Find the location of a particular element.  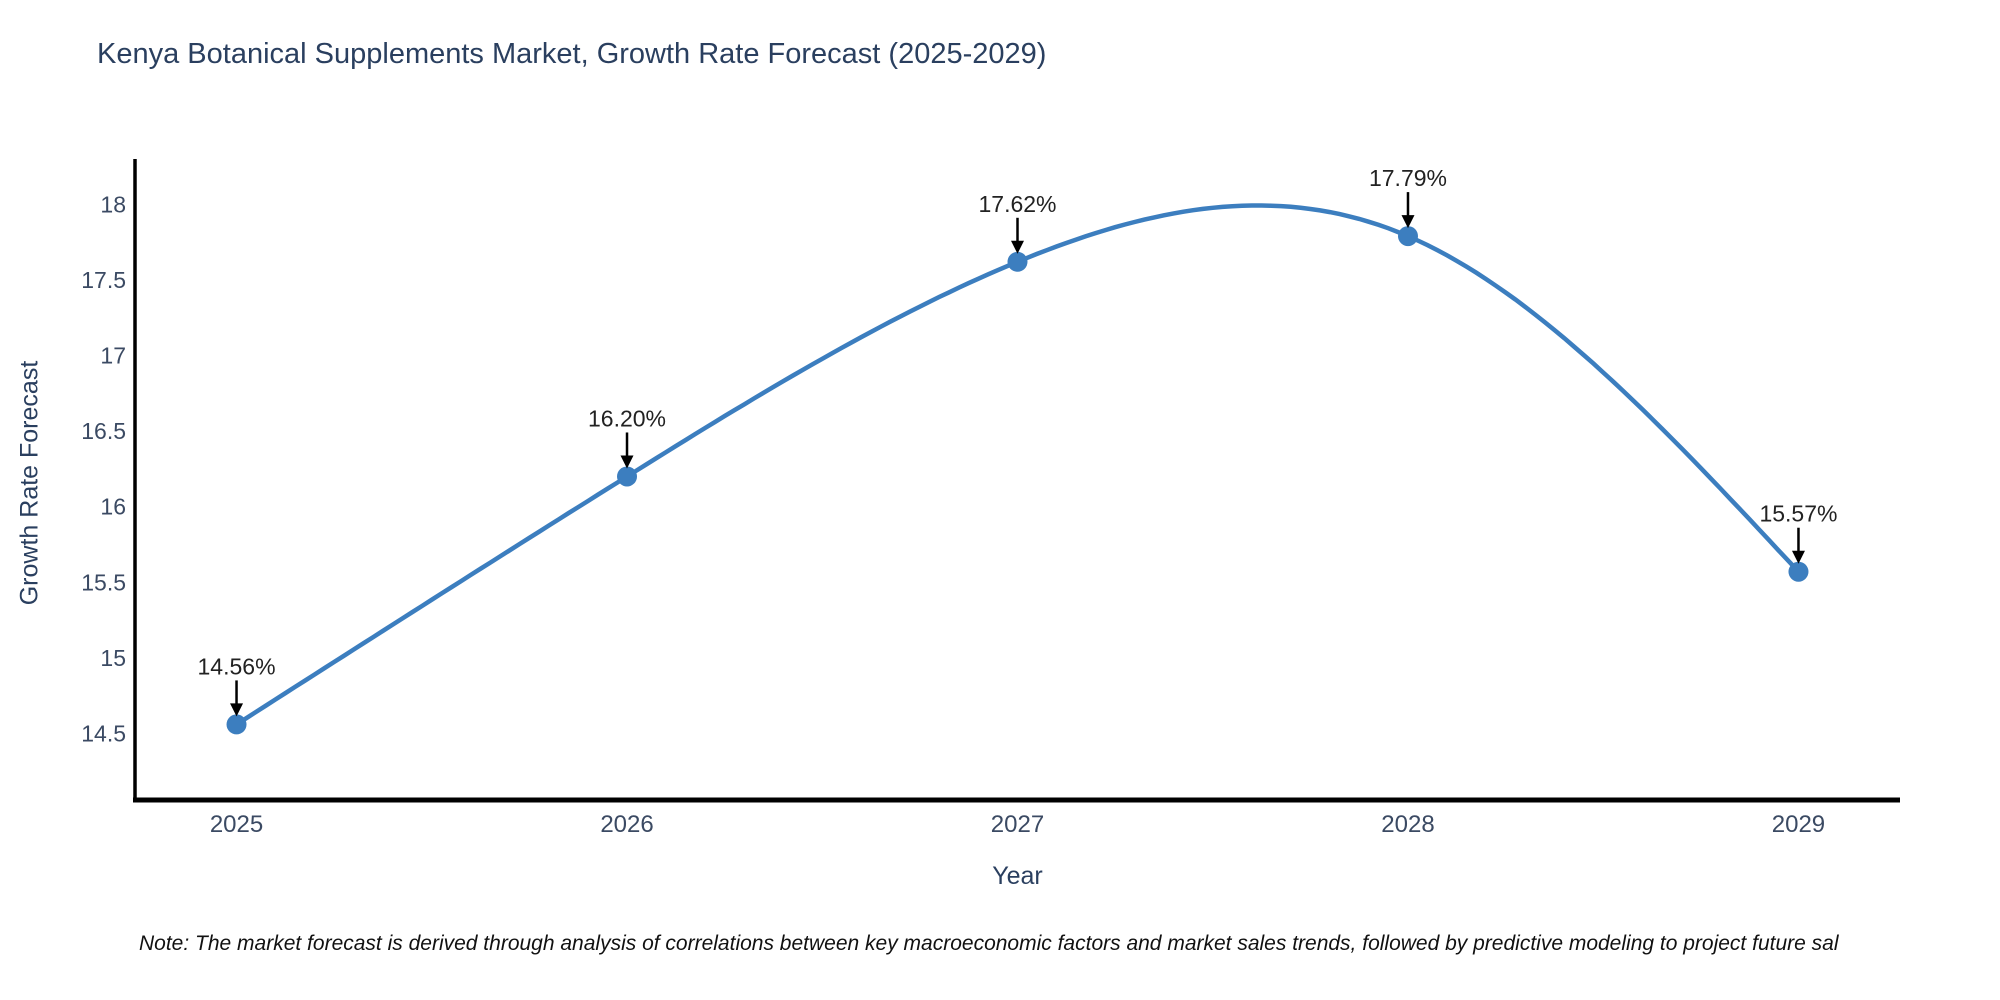

point-annotation: 15.57% is located at coordinates (1798, 514).